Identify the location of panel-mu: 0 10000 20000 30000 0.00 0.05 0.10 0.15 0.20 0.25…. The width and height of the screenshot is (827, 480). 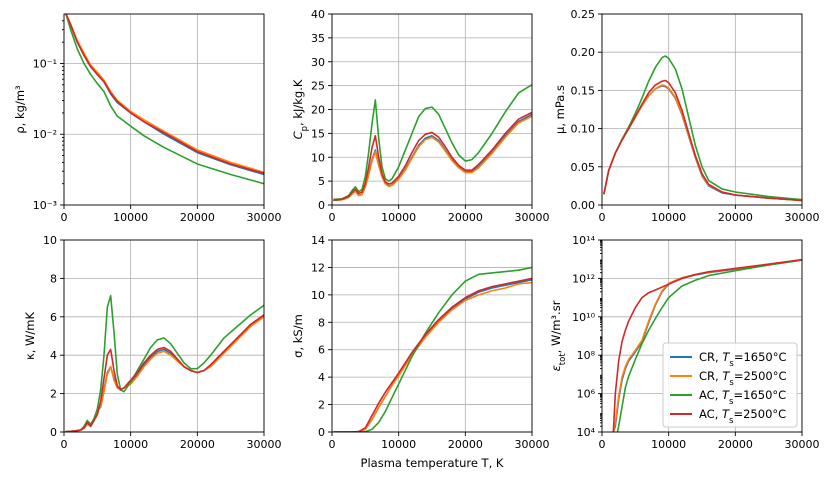
(686, 116).